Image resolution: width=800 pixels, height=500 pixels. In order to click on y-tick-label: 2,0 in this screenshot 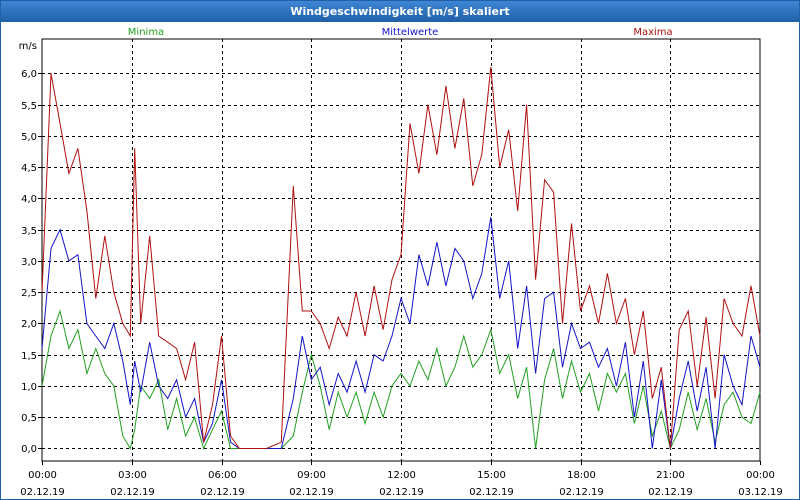, I will do `click(29, 324)`.